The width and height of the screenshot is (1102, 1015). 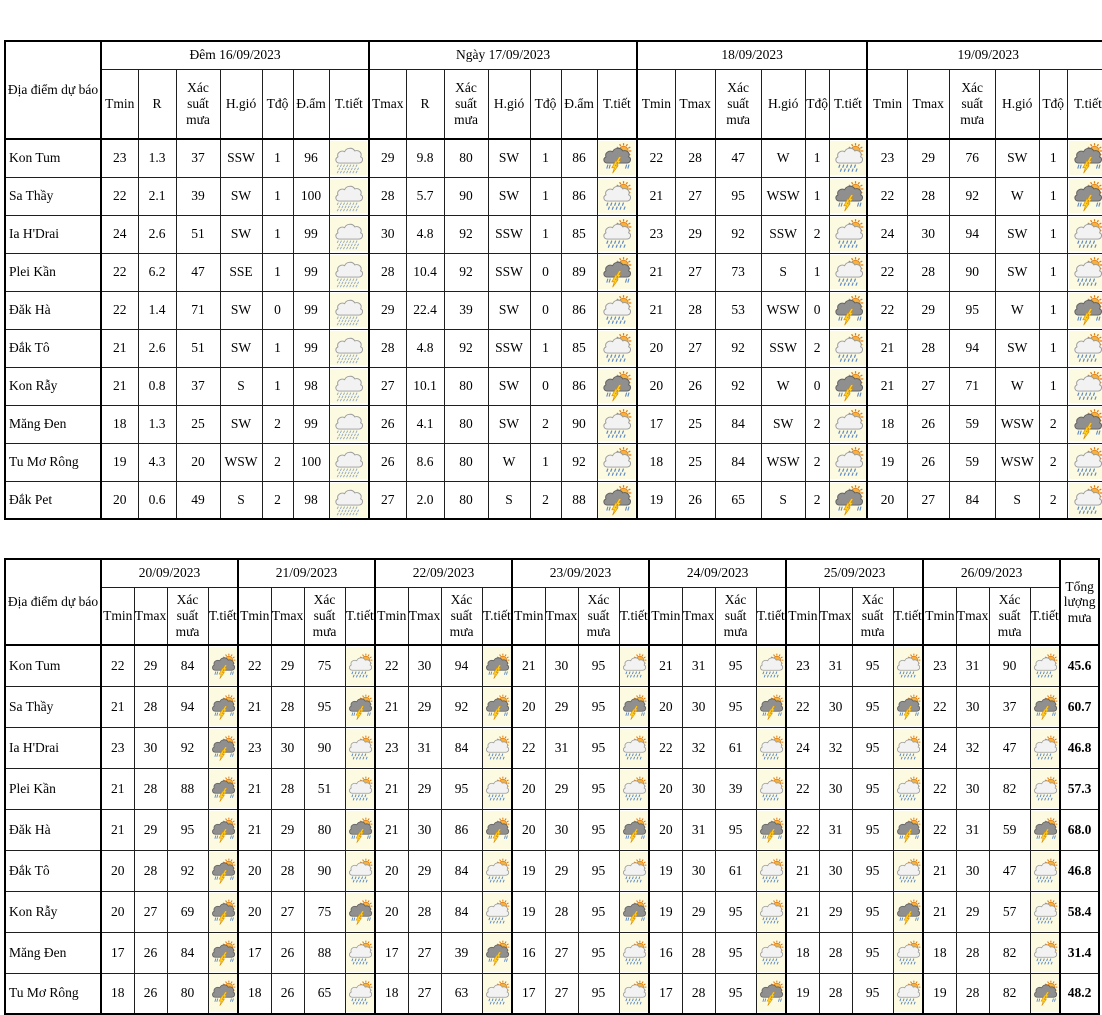 What do you see at coordinates (738, 310) in the screenshot?
I see `value-cell: 53` at bounding box center [738, 310].